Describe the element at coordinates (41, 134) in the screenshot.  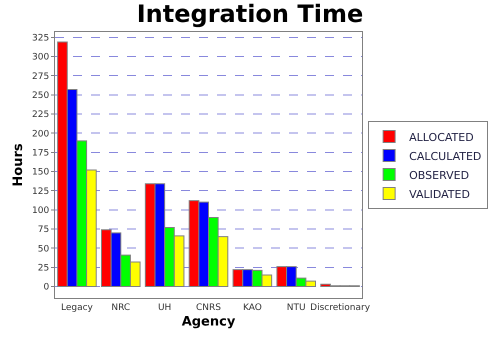
I see `y-tick-label: 200` at that location.